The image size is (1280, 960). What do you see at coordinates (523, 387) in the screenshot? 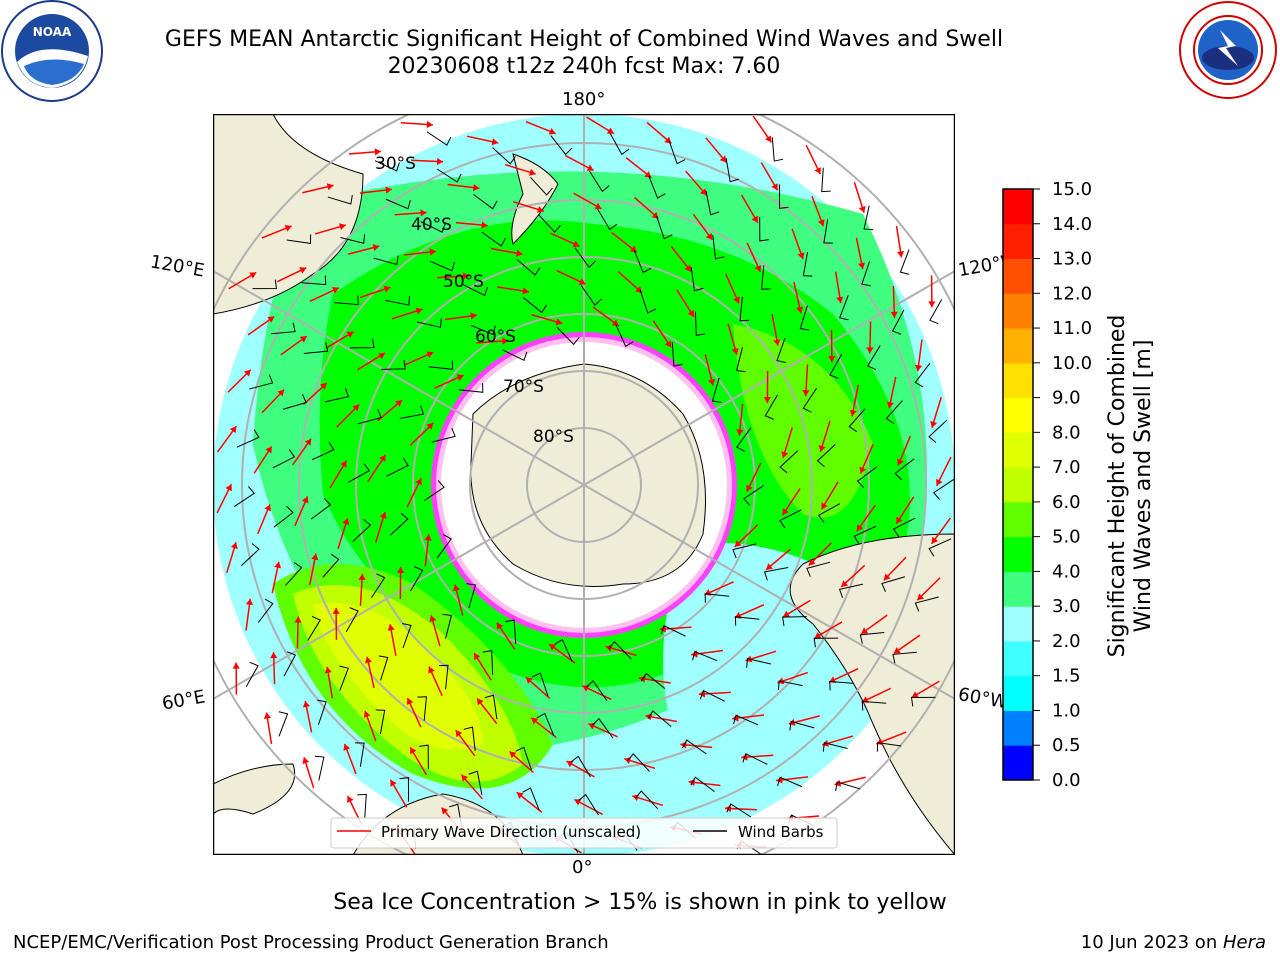
I see `lat-label-70: 70°S` at bounding box center [523, 387].